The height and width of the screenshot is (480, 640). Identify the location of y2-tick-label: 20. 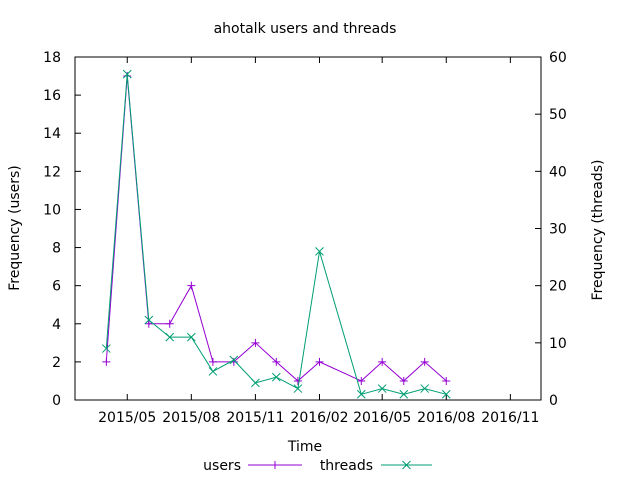
(558, 287).